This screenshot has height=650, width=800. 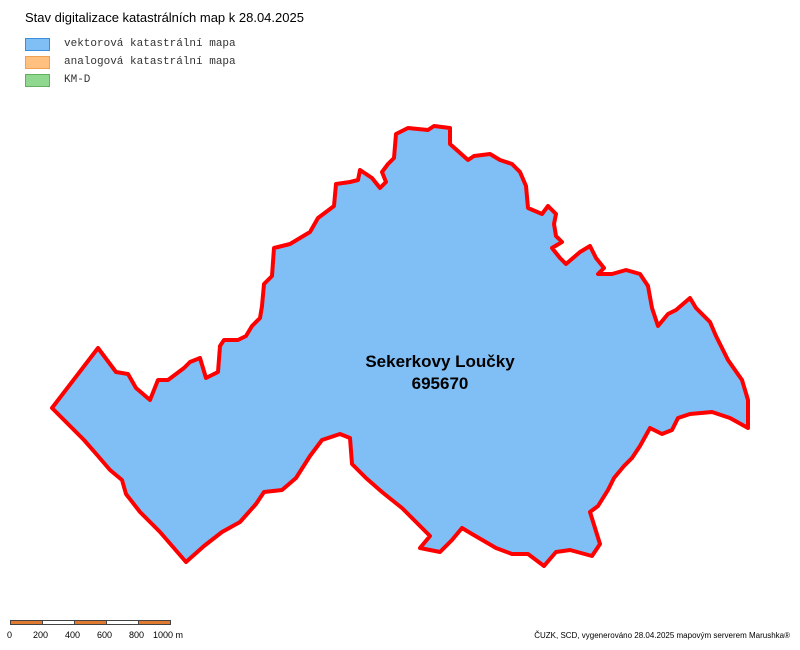 I want to click on scale-tick-label: 0, so click(x=10, y=635).